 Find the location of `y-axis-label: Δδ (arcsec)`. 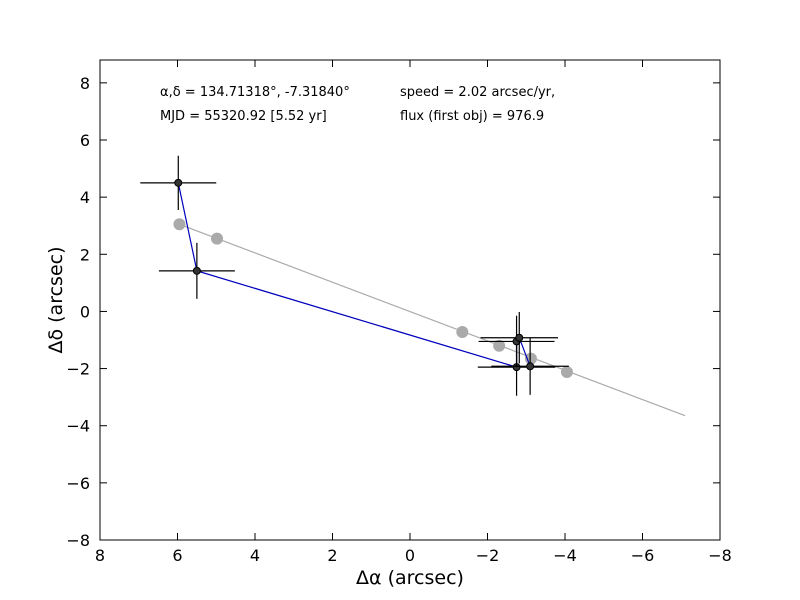

y-axis-label: Δδ (arcsec) is located at coordinates (56, 299).